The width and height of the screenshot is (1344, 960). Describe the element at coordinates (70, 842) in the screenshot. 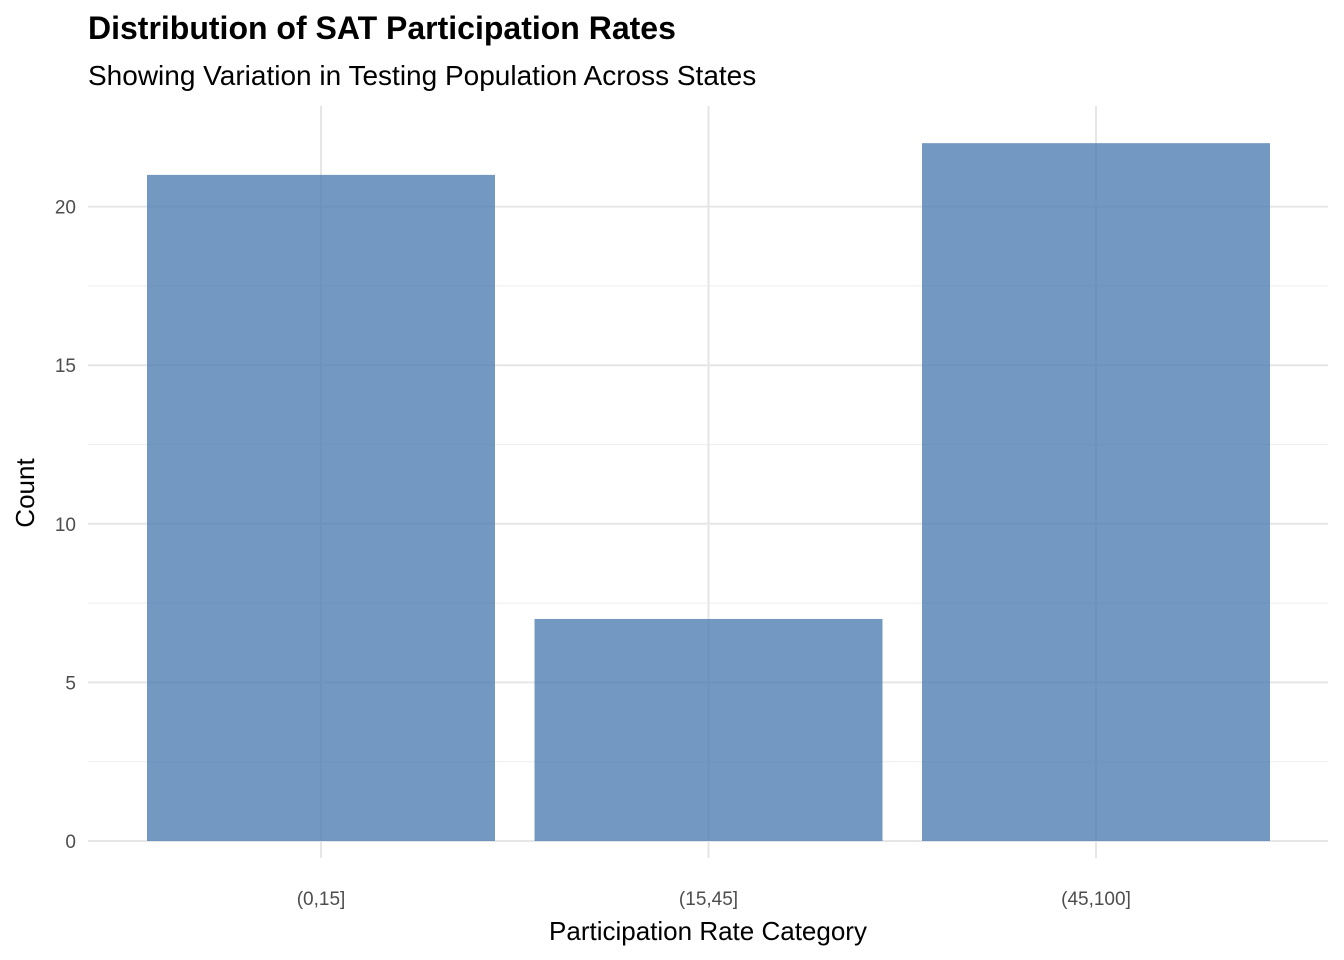

I see `y-tick-label: 0` at that location.